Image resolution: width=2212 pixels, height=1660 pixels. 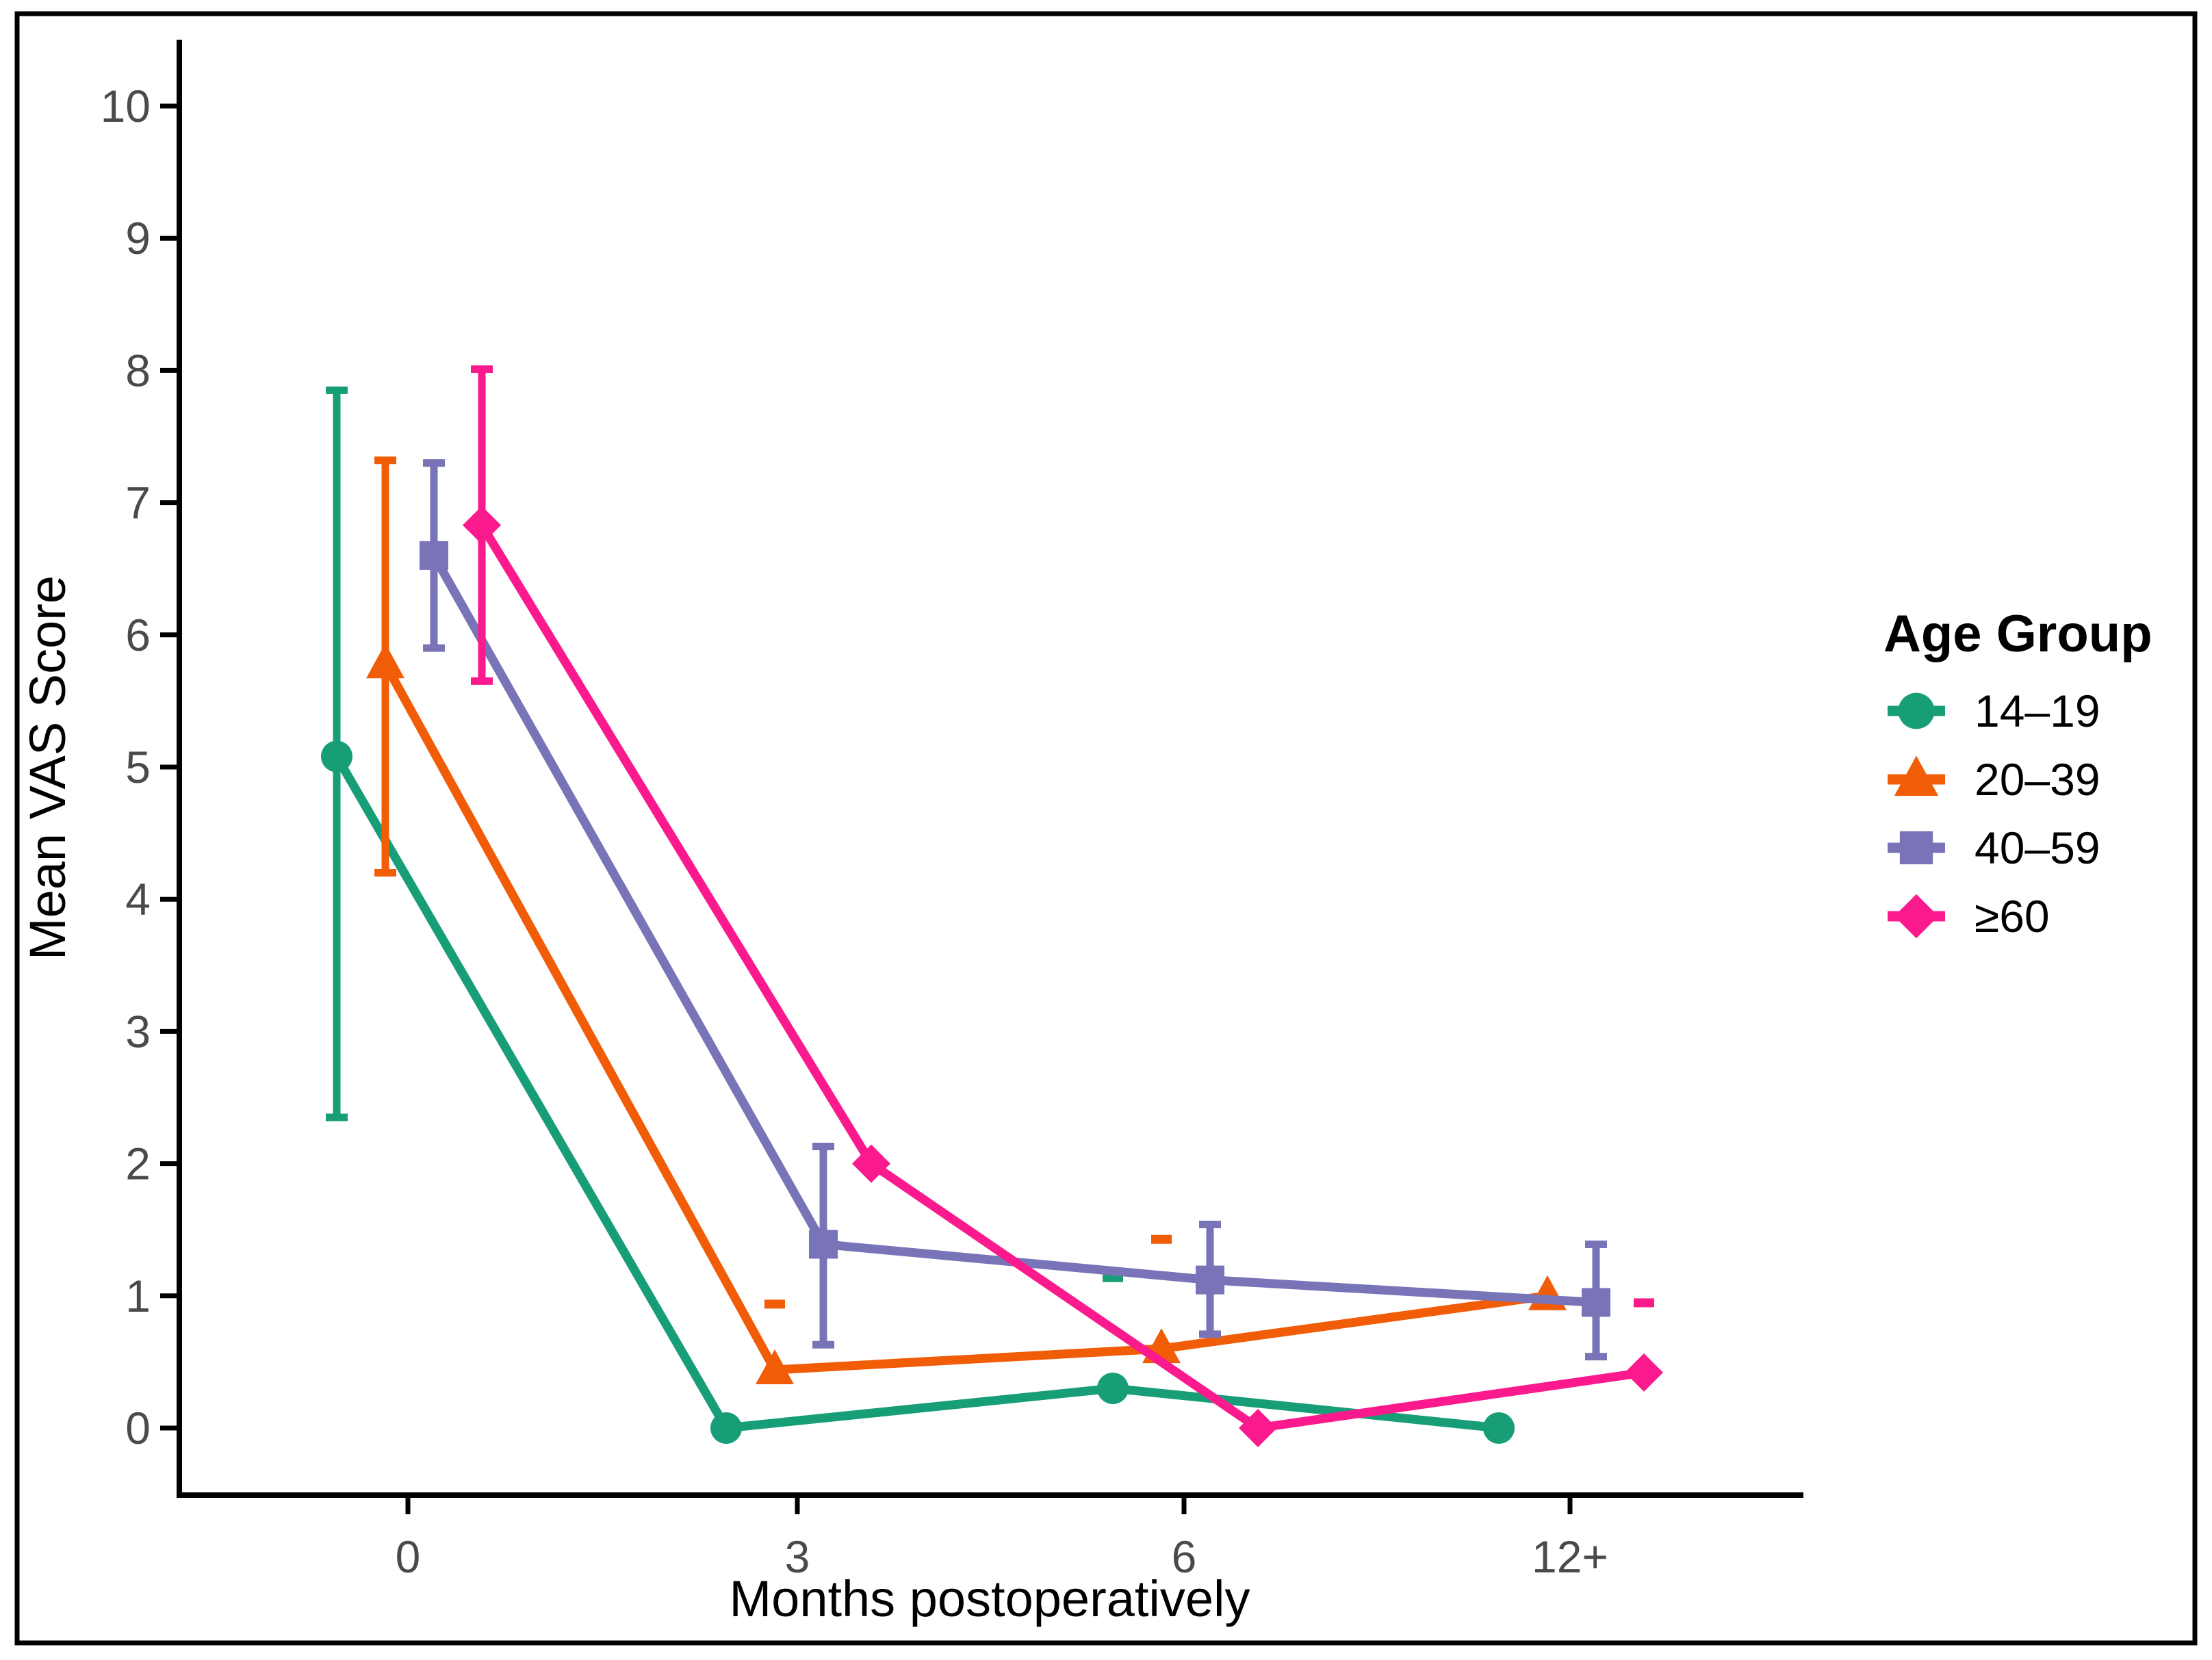 I want to click on legend-item-60plus: ≥60, so click(x=1969, y=916).